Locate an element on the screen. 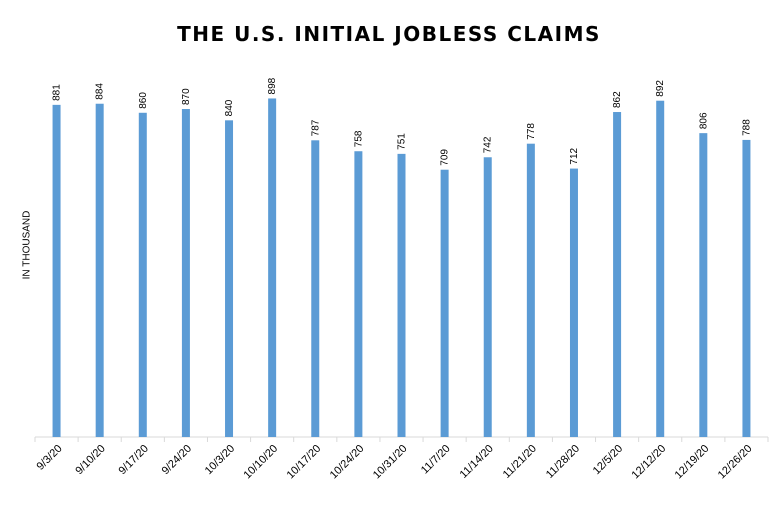  data-label: 860 is located at coordinates (143, 100).